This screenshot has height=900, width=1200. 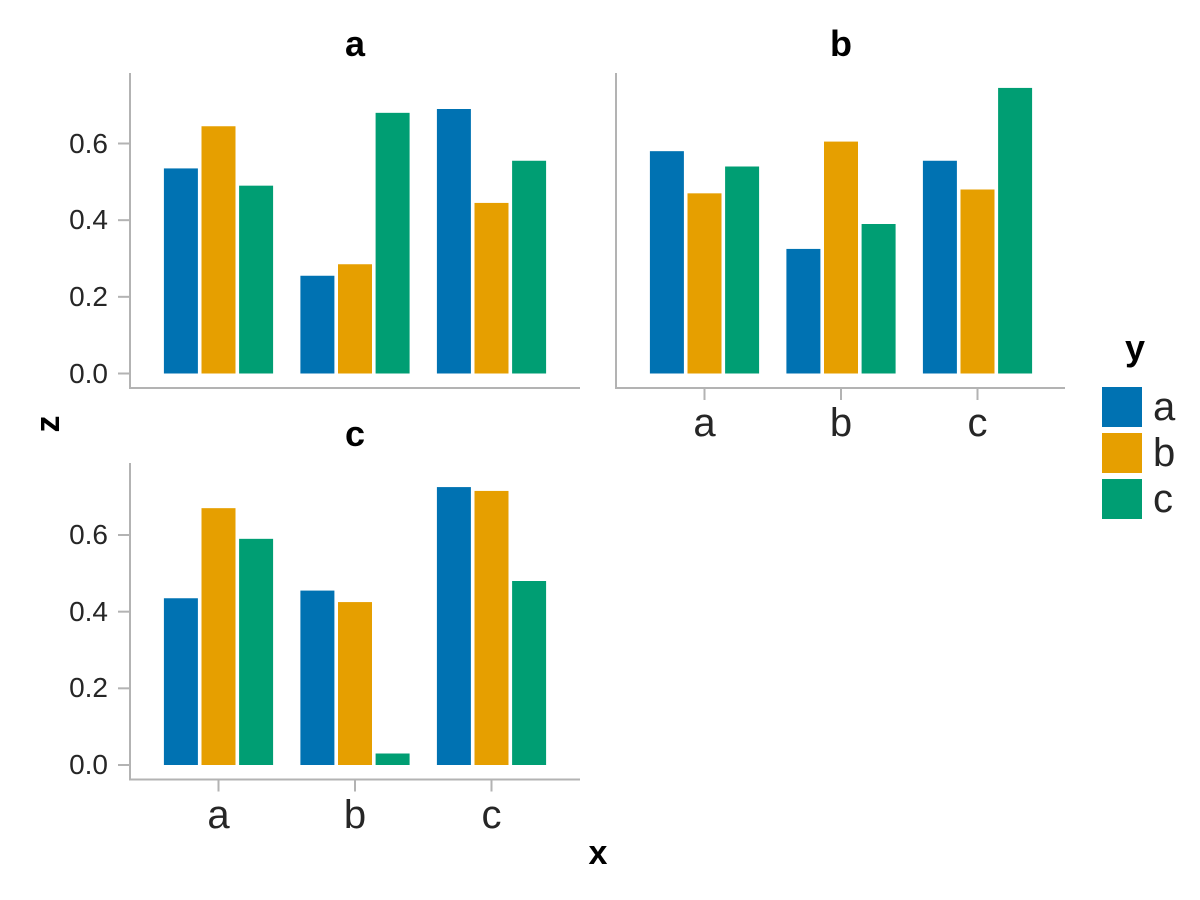 What do you see at coordinates (1015, 230) in the screenshot?
I see `bar-b-c-c` at bounding box center [1015, 230].